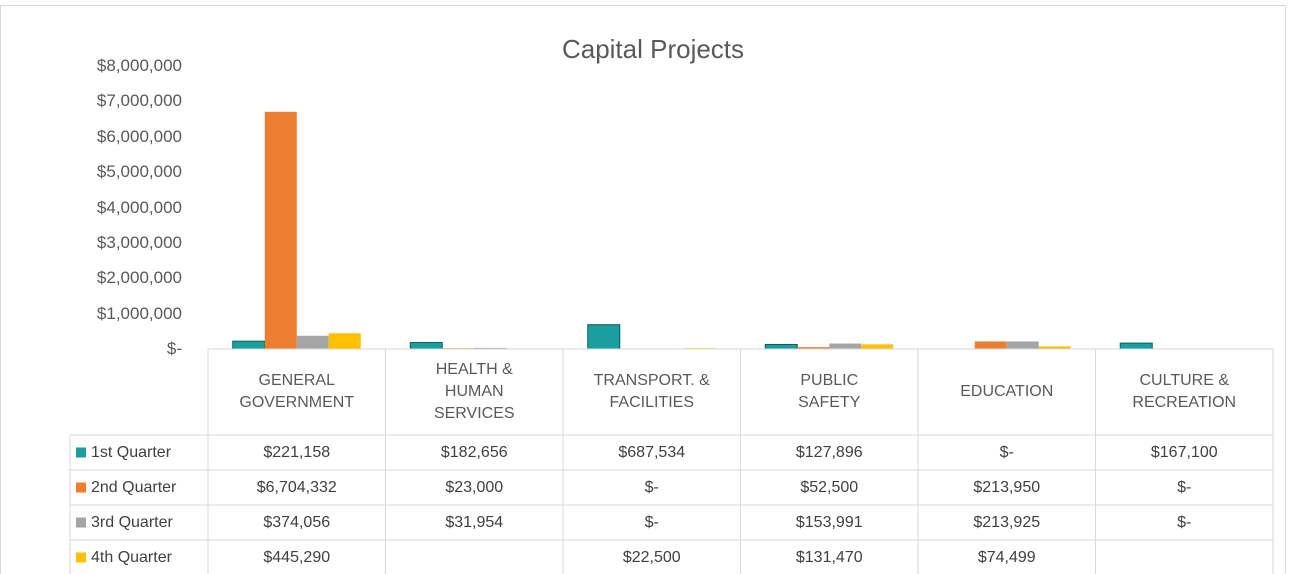  What do you see at coordinates (1184, 391) in the screenshot?
I see `category-label: CULTURE & RECREATION` at bounding box center [1184, 391].